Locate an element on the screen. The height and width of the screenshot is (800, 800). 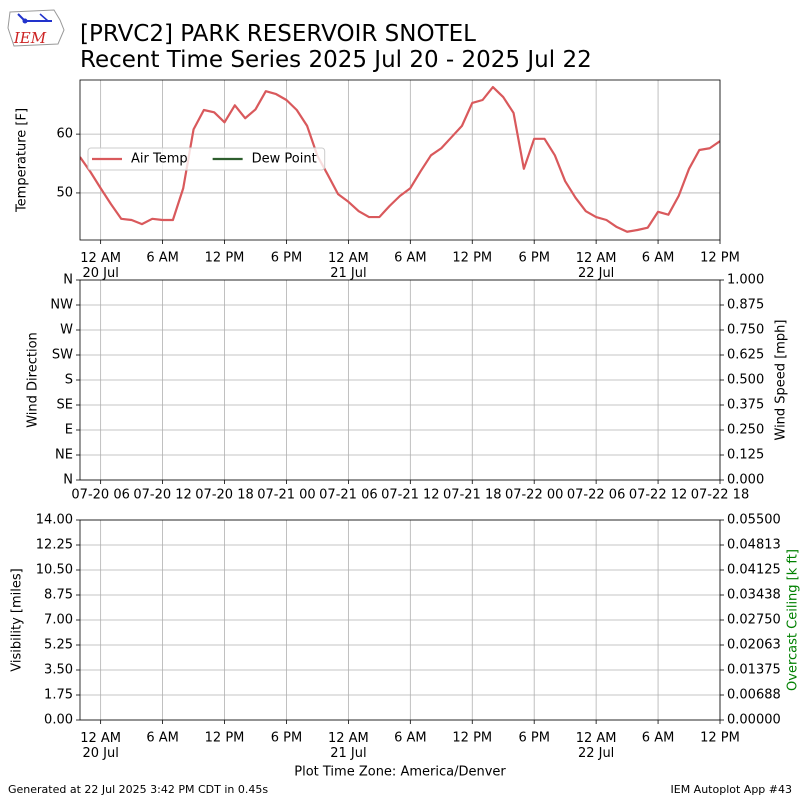
y2-tick-label: 0.750 is located at coordinates (745, 330).